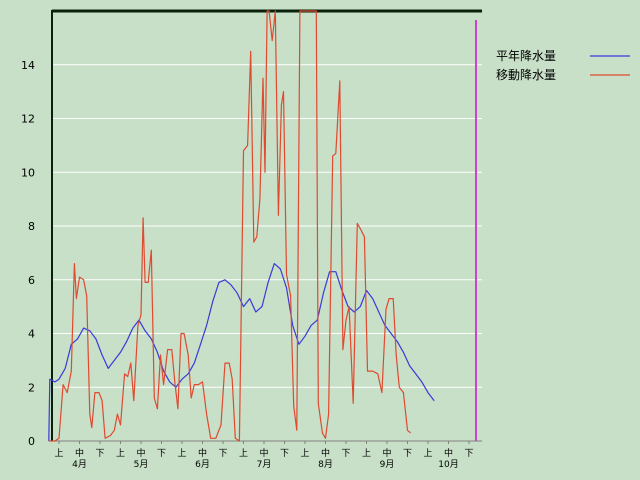  Describe the element at coordinates (31, 387) in the screenshot. I see `y-tick-label: 2` at that location.